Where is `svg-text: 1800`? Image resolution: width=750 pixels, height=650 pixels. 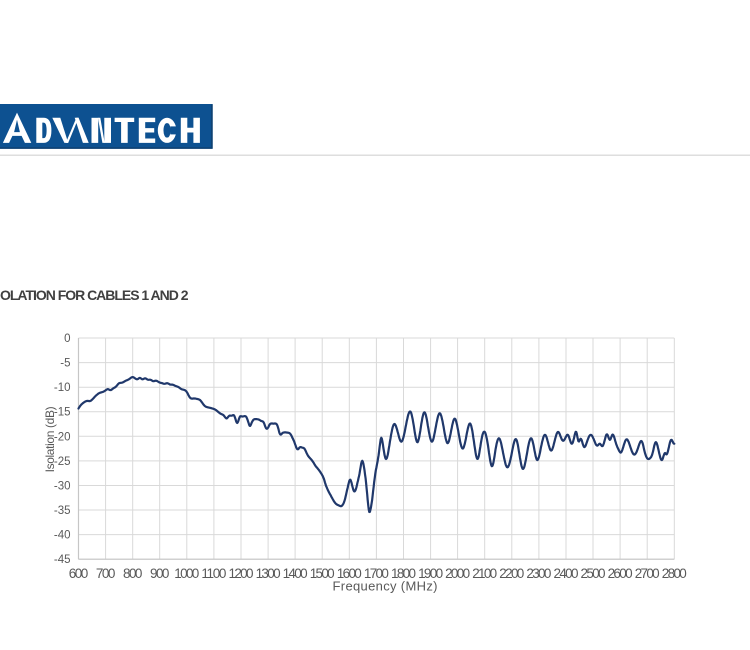 svg-text: 1800 is located at coordinates (403, 573).